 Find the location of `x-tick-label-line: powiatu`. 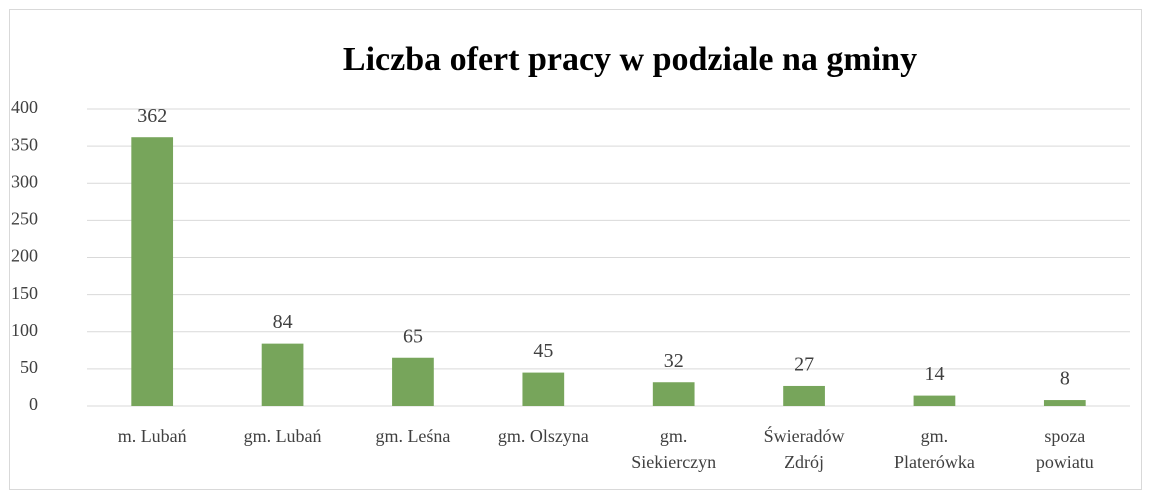

x-tick-label-line: powiatu is located at coordinates (1065, 462).